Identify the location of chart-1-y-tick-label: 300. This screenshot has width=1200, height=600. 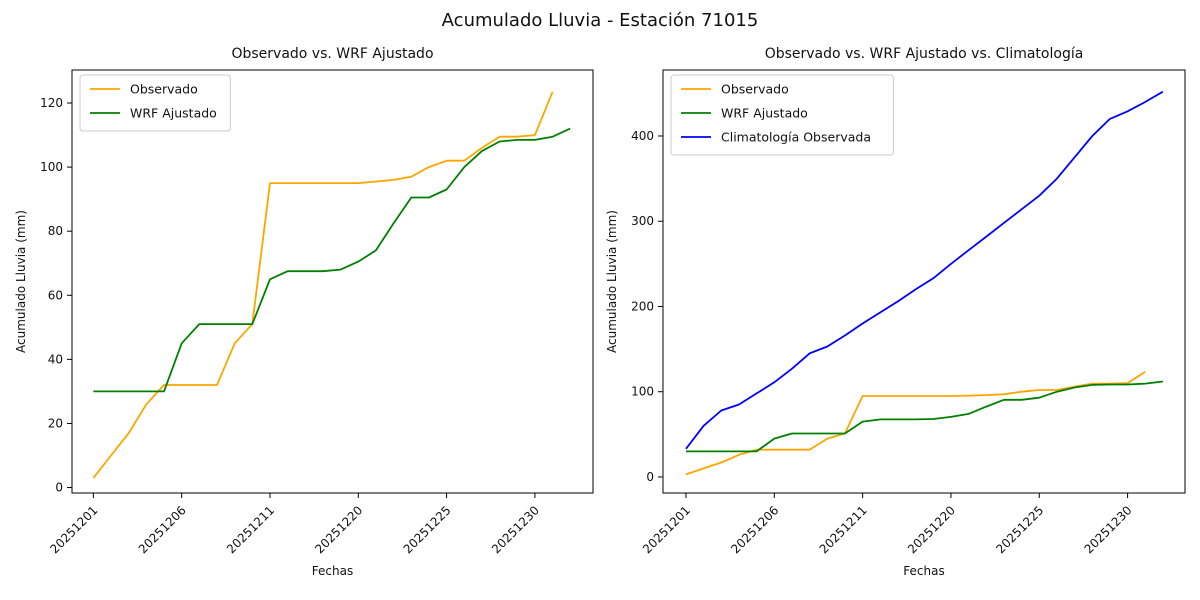
(642, 221).